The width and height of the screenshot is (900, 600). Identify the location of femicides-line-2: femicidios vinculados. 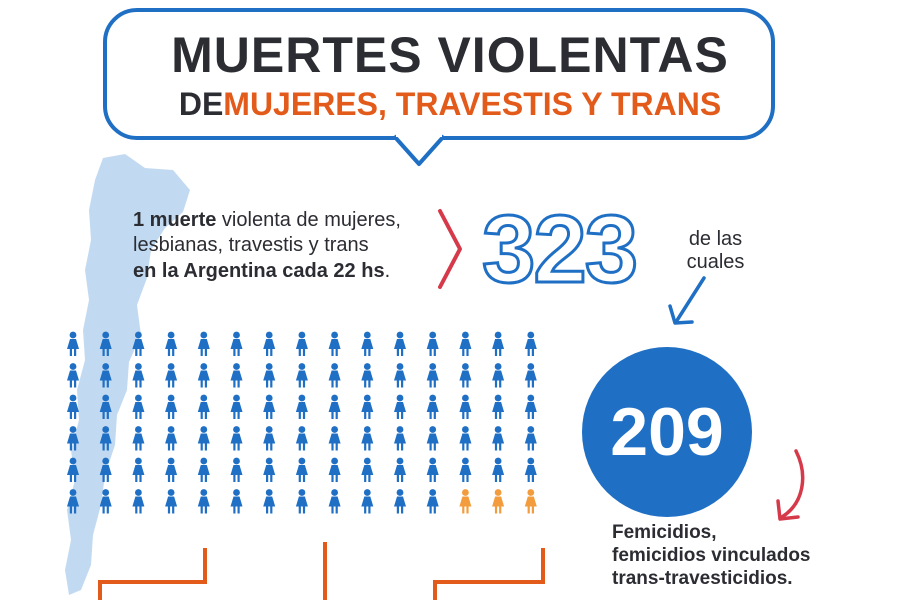
(711, 555).